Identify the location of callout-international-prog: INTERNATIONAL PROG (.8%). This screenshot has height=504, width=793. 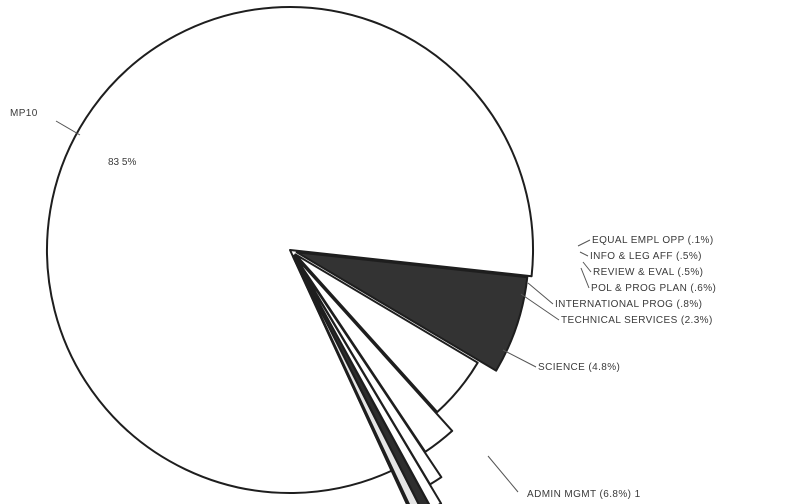
(628, 304).